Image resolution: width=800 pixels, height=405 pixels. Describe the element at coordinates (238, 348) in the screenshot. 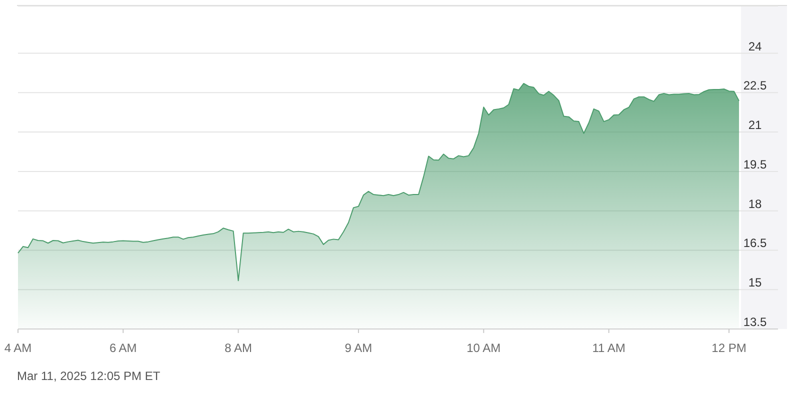

I see `x-tick-label: 8 AM` at that location.